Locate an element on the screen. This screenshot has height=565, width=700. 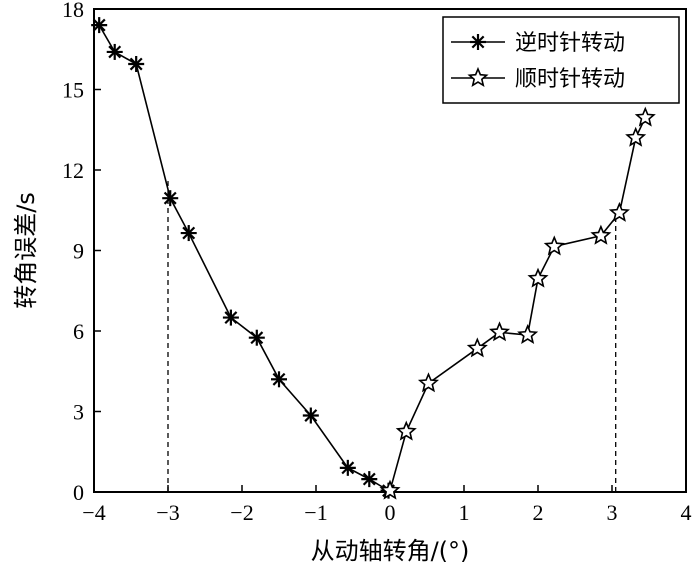
x-axis-ticks: −4 −3 −2 −1 0 1 2 3 4 is located at coordinates (387, 505).